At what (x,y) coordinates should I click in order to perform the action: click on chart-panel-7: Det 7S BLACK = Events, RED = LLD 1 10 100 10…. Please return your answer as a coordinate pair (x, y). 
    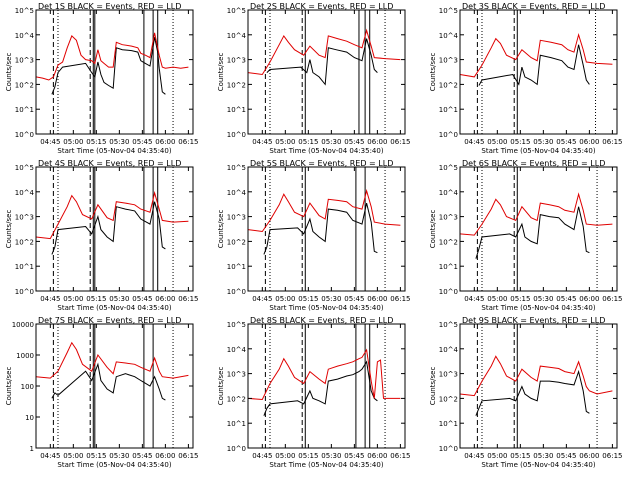
    Looking at the image, I should click on (101, 392).